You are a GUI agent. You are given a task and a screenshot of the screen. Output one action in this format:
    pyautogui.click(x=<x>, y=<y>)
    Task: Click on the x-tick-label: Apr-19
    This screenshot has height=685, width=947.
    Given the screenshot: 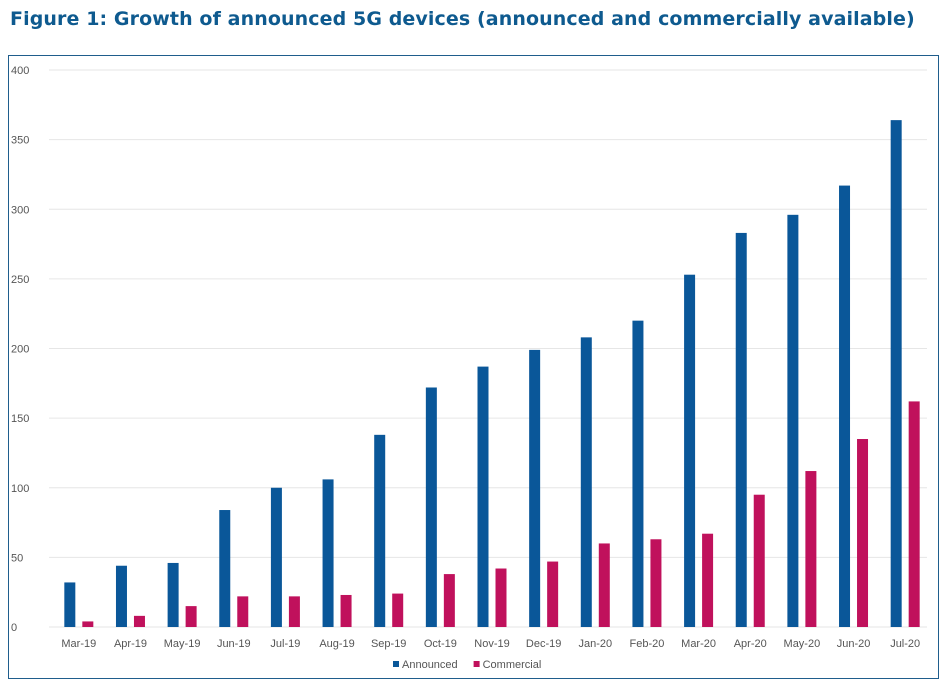 What is the action you would take?
    pyautogui.click(x=130, y=644)
    